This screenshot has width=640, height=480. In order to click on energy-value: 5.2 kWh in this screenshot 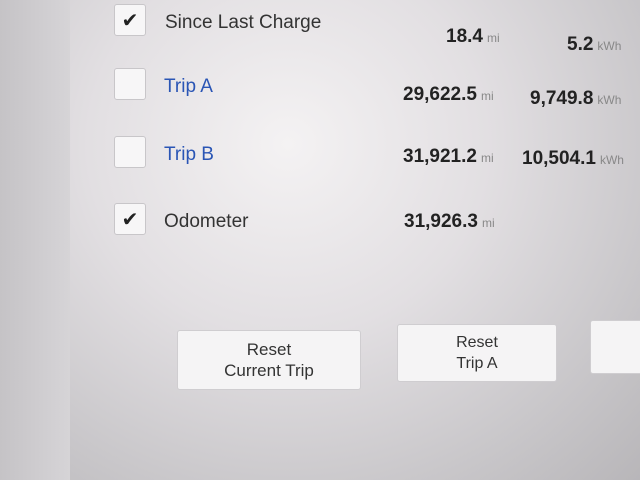, I will do `click(594, 44)`.